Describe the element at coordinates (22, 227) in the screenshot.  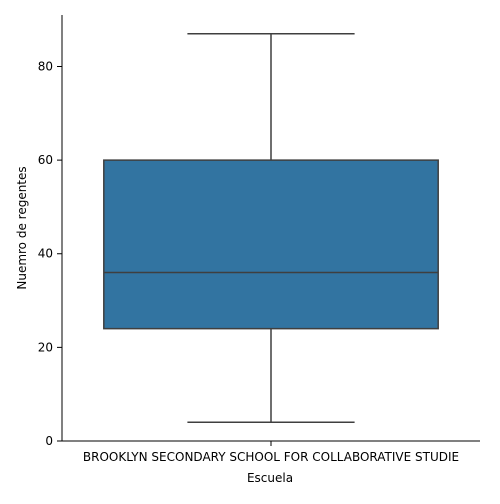
I see `y-axis-label: Nuemro de regentes` at that location.